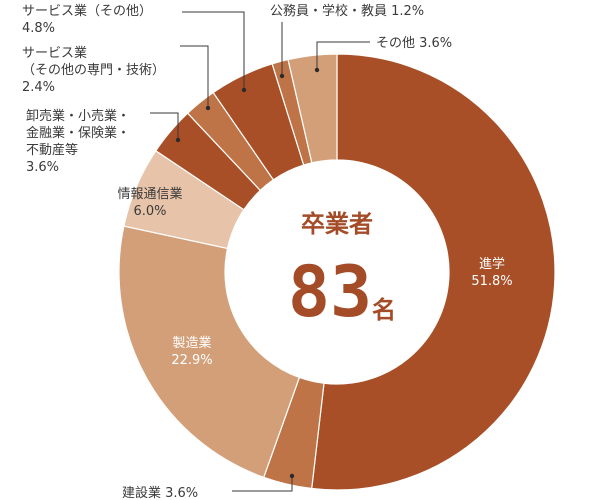  I want to click on slice-2-label-line: 建設業 3.6%, so click(160, 492).